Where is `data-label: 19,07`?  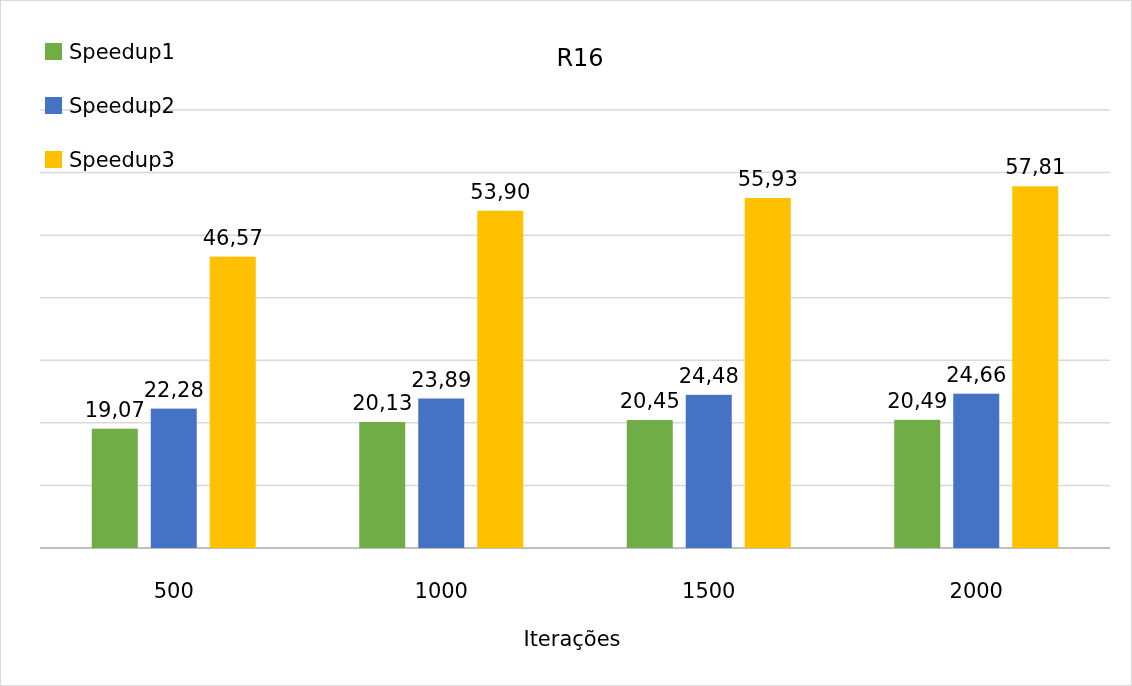 data-label: 19,07 is located at coordinates (114, 409).